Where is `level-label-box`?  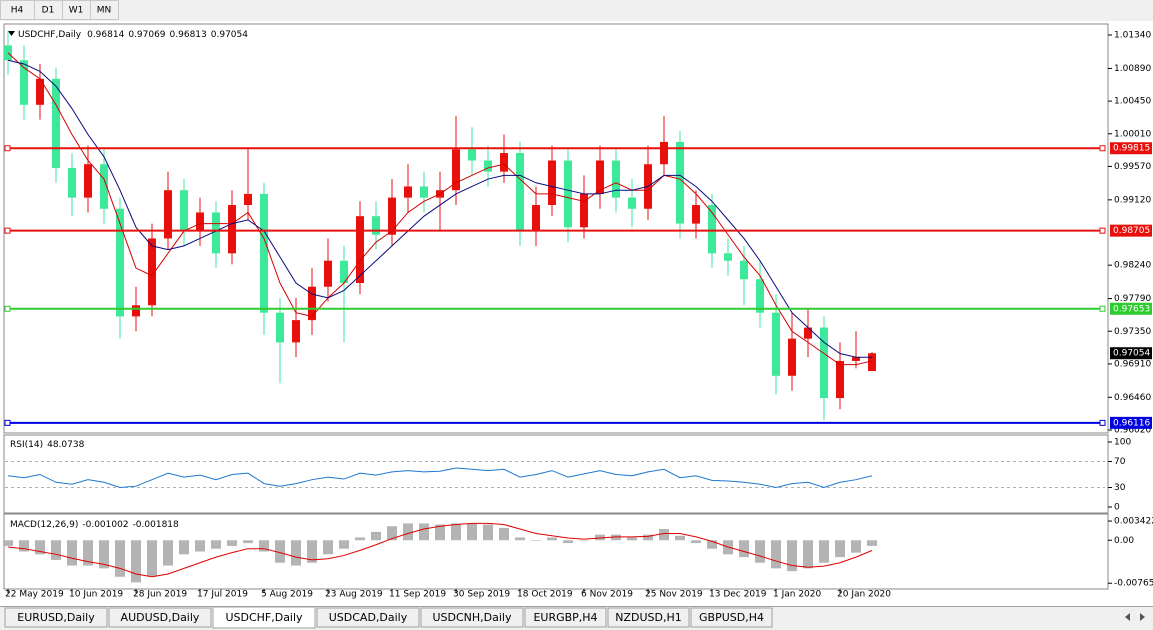 level-label-box is located at coordinates (1131, 148).